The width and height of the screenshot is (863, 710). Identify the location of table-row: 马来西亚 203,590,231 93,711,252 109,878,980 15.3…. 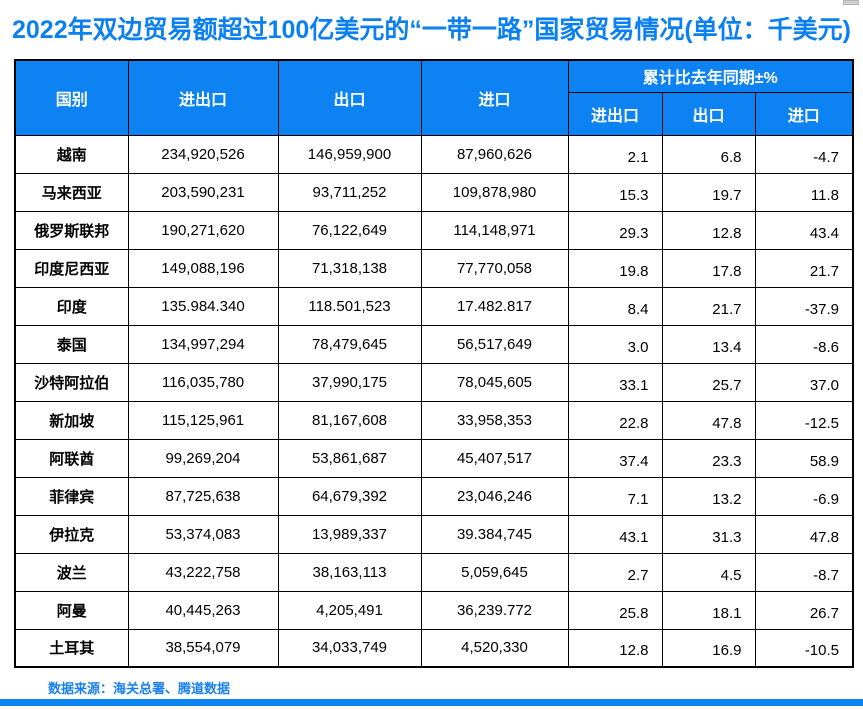
(434, 192).